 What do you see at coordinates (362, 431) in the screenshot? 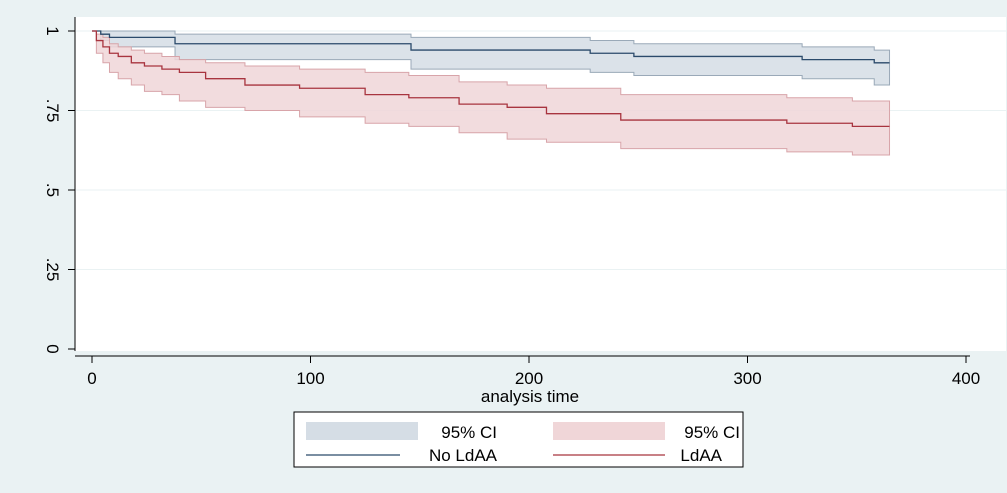
I see `legend-swatch-no-ldaa-ci` at bounding box center [362, 431].